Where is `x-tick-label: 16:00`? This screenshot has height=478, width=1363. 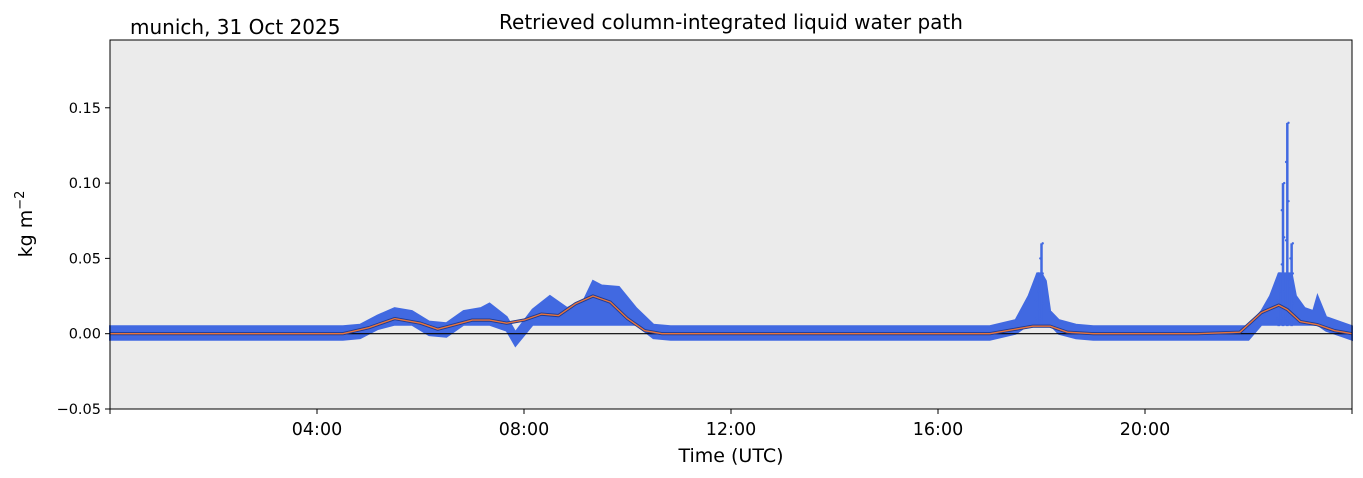
x-tick-label: 16:00 is located at coordinates (938, 430).